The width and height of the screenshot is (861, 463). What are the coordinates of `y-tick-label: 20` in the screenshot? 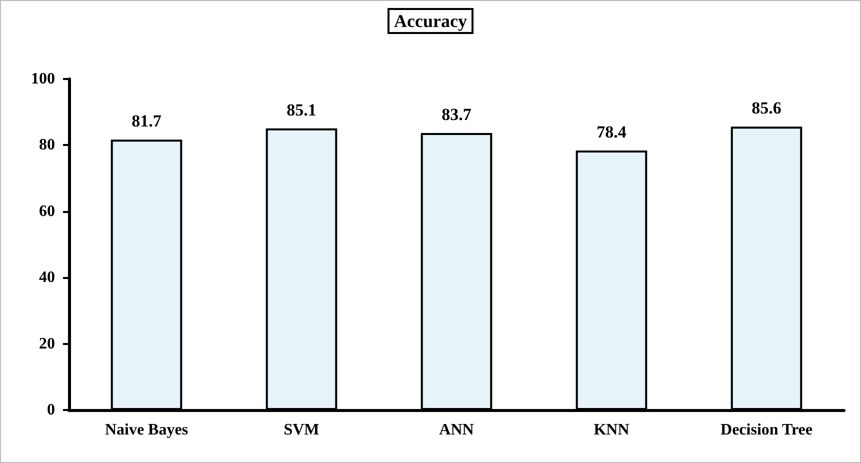 It's located at (47, 343).